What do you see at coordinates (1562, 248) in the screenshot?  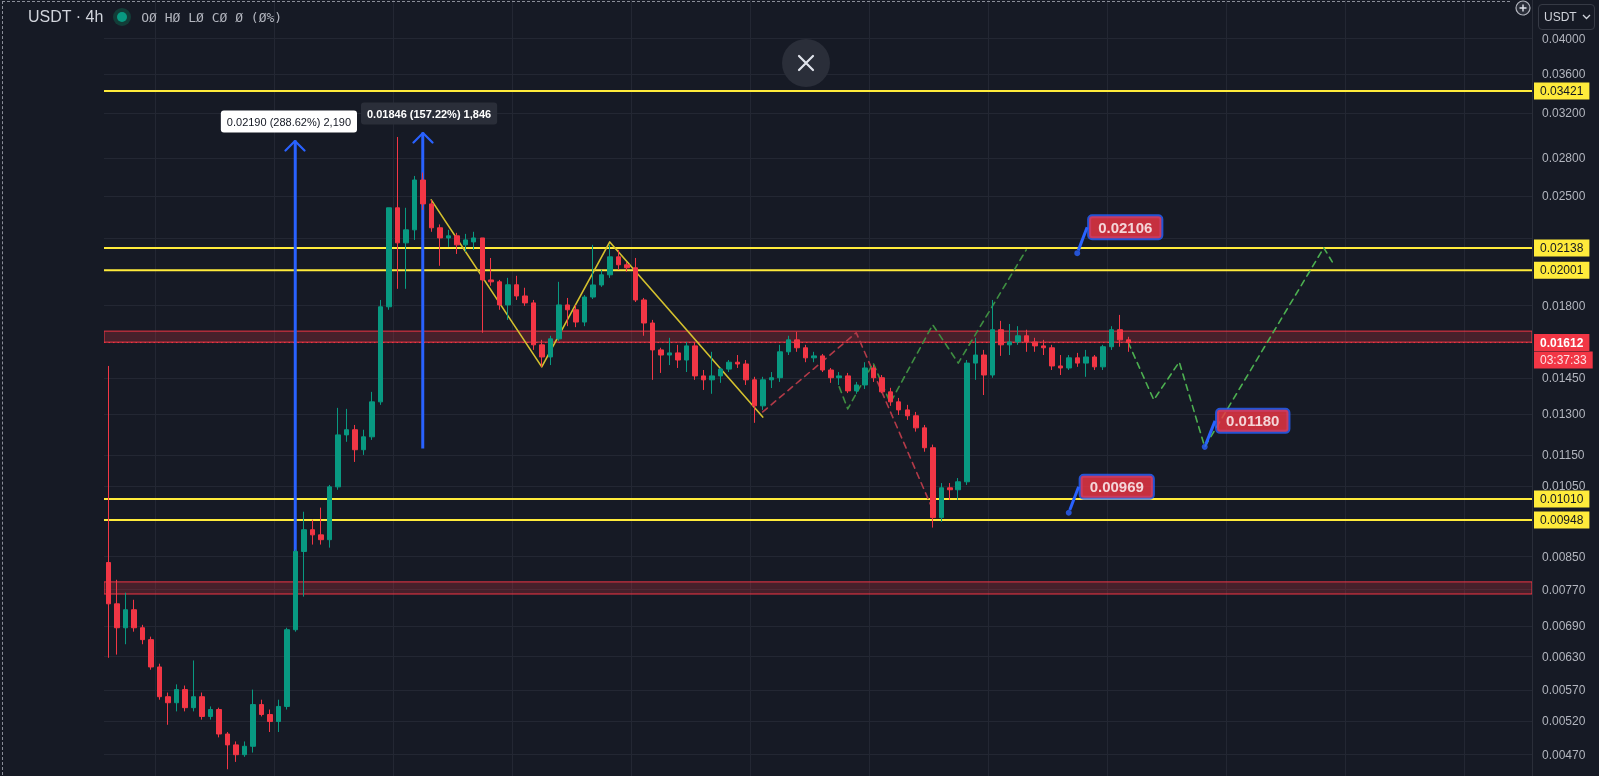 I see `ref-line-label: 0.02138` at bounding box center [1562, 248].